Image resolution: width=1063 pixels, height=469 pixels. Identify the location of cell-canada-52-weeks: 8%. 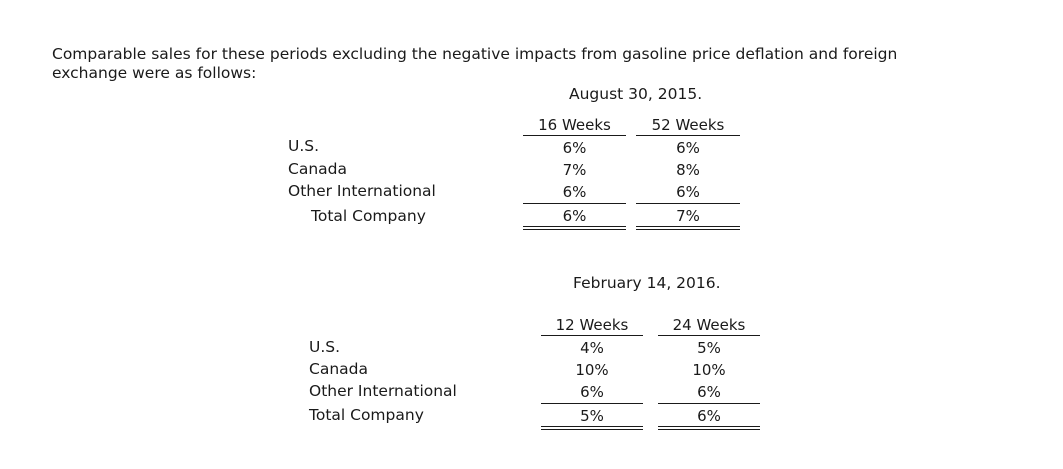
(688, 170).